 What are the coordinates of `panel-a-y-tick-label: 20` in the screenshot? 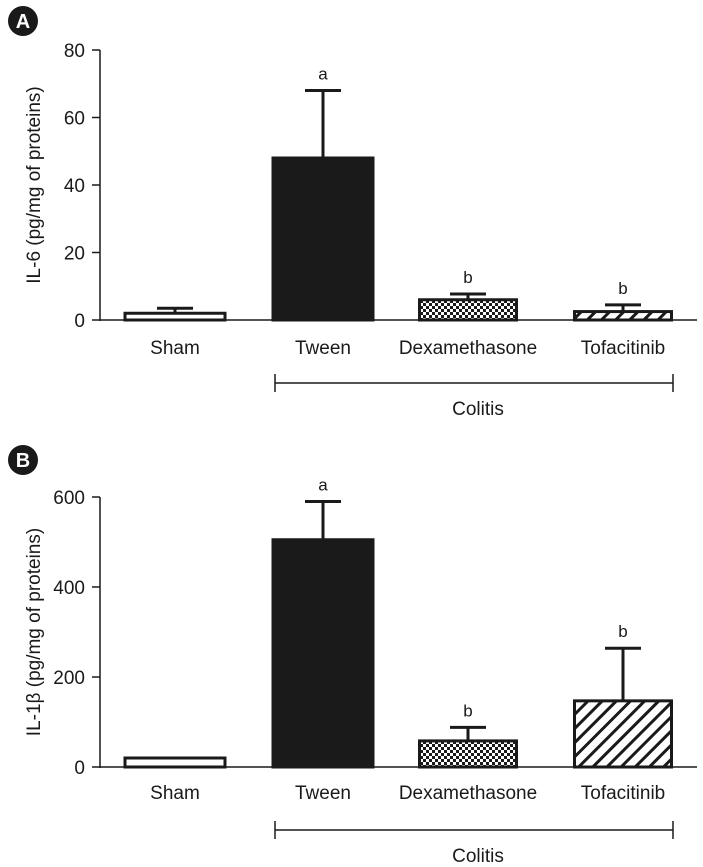 It's located at (74, 254).